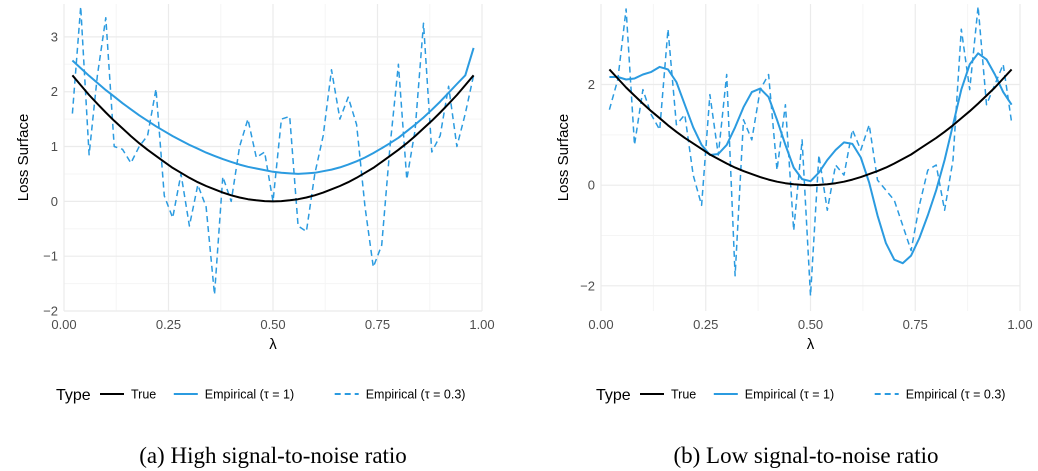 The width and height of the screenshot is (1038, 471). Describe the element at coordinates (805, 455) in the screenshot. I see `panel-caption: (b) Low signal-to-noise ratio` at that location.